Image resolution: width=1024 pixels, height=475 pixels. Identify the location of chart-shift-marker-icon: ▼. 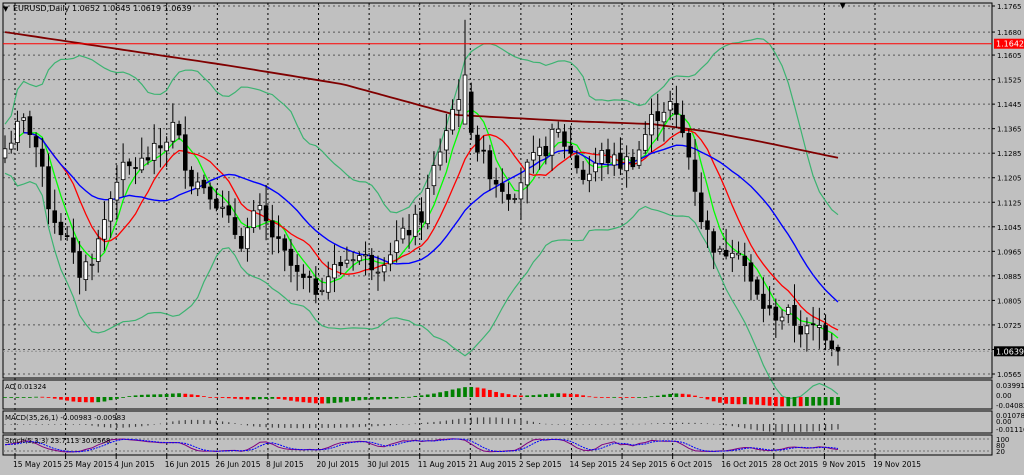
(843, 6).